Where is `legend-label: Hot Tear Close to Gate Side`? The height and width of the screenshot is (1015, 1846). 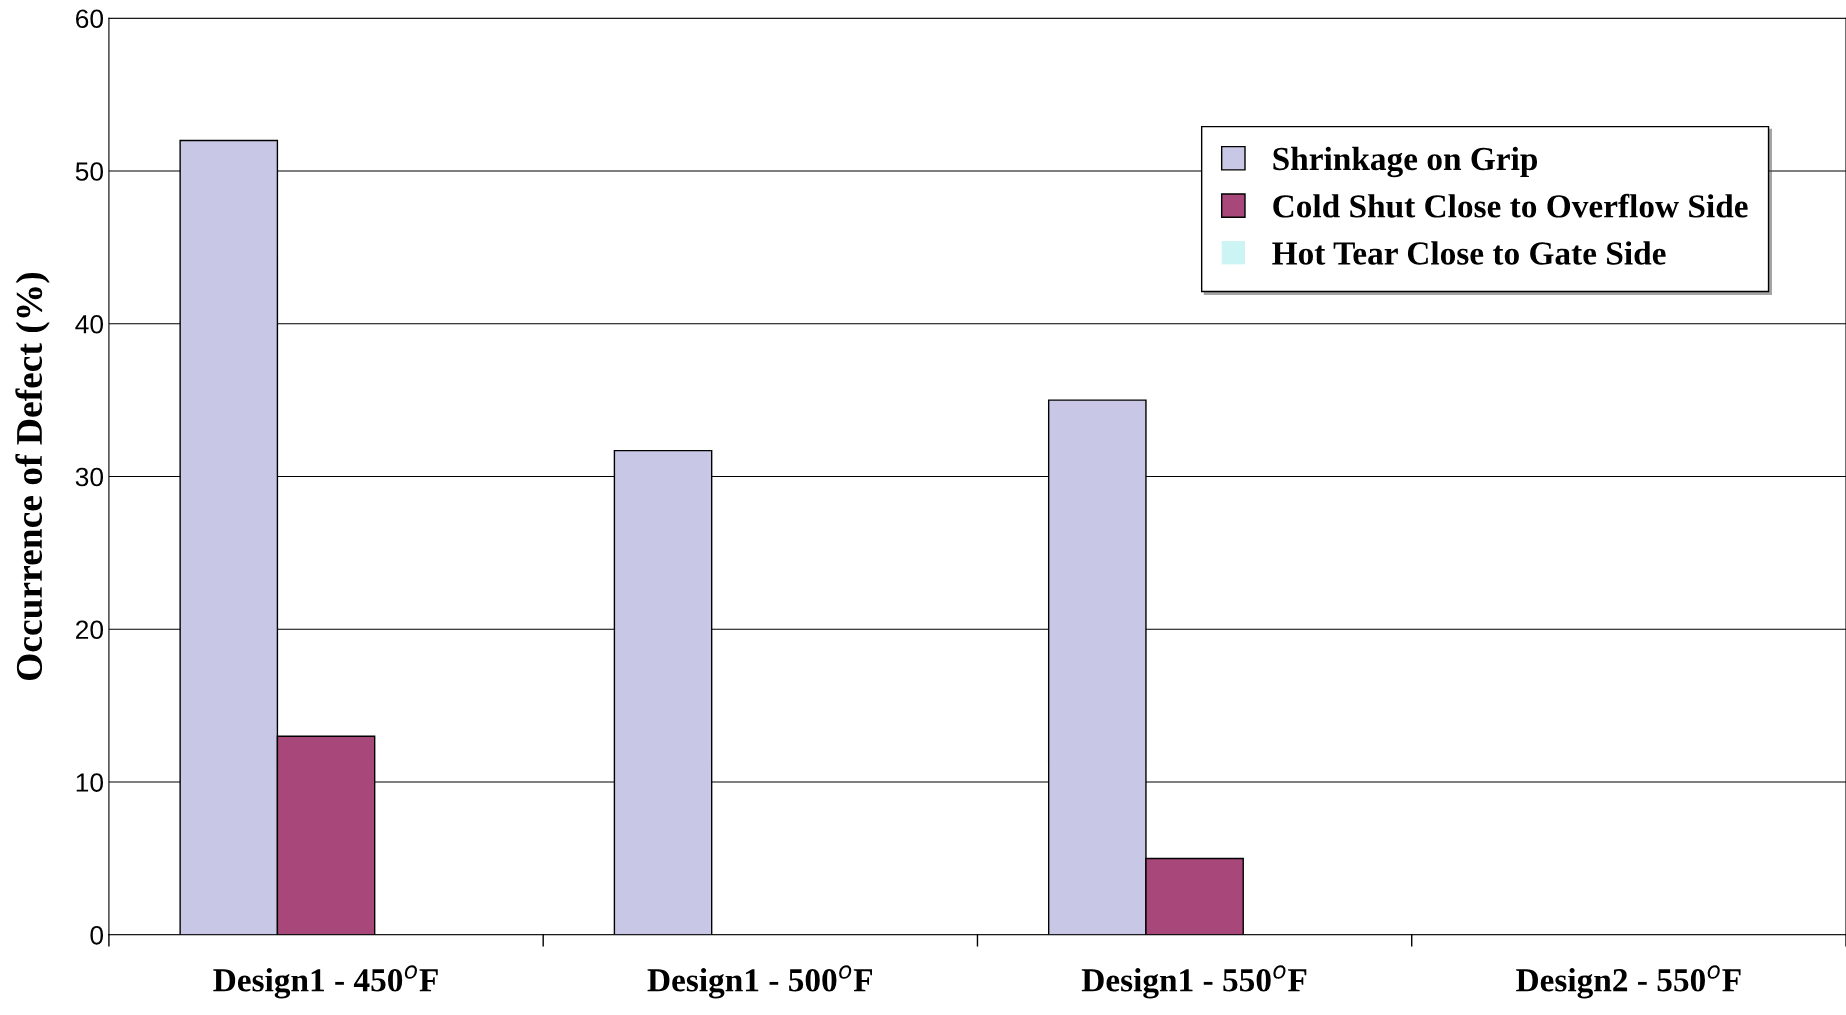
legend-label: Hot Tear Close to Gate Side is located at coordinates (1469, 253).